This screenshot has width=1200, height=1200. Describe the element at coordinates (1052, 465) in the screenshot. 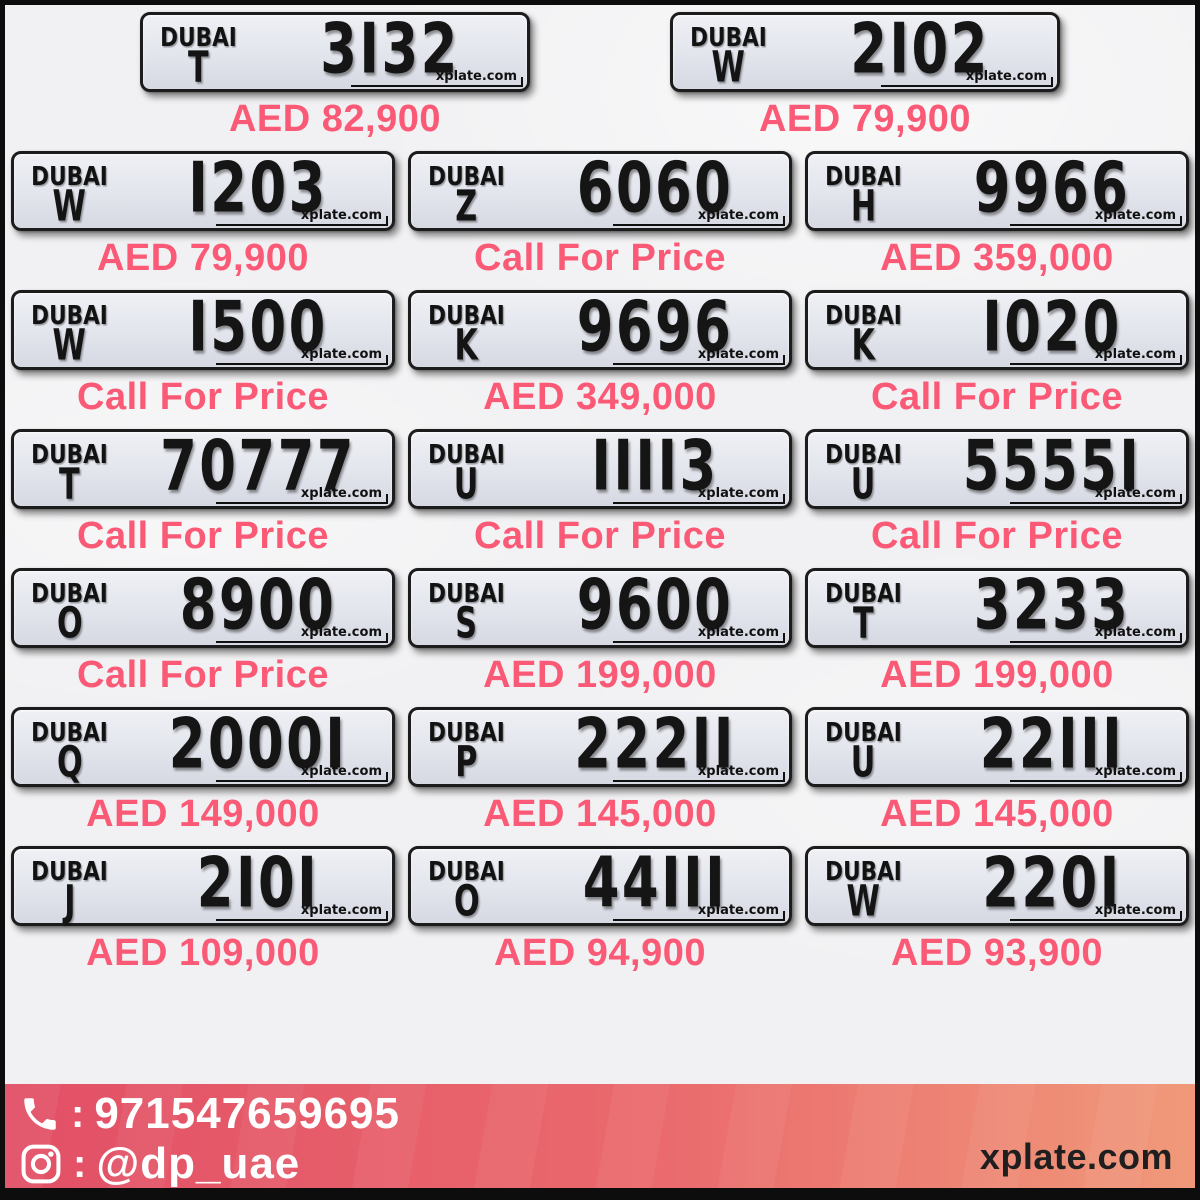

I see `plate-number: 5555I` at that location.